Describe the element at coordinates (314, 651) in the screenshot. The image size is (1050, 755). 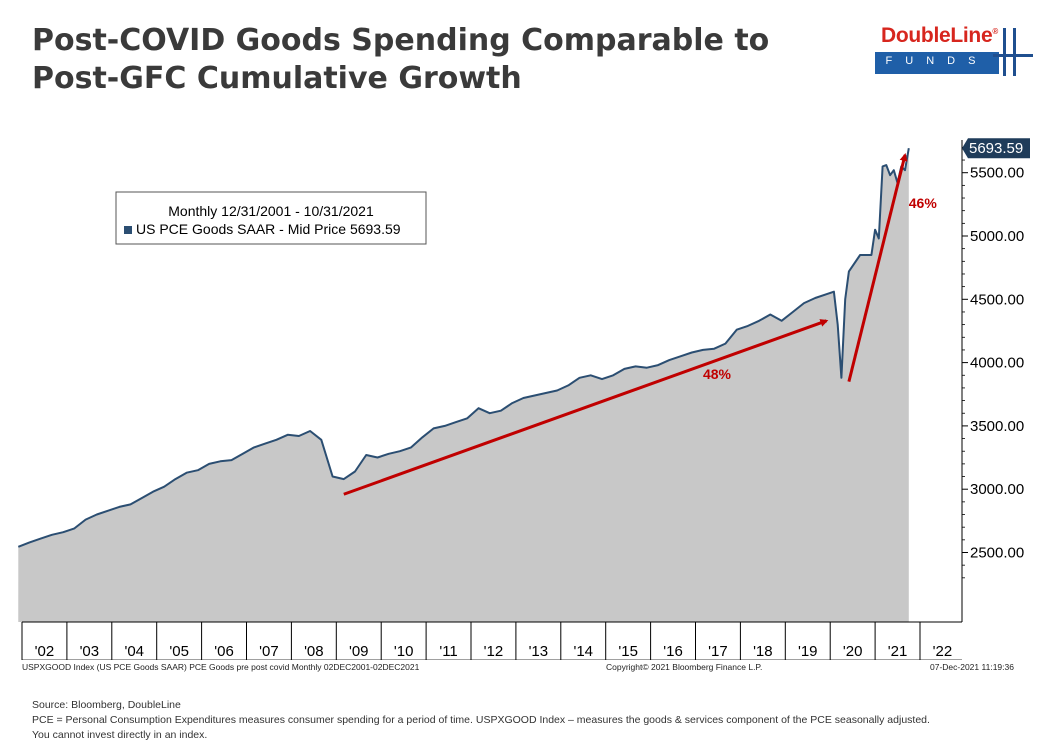
I see `x-tick-label: '08` at that location.